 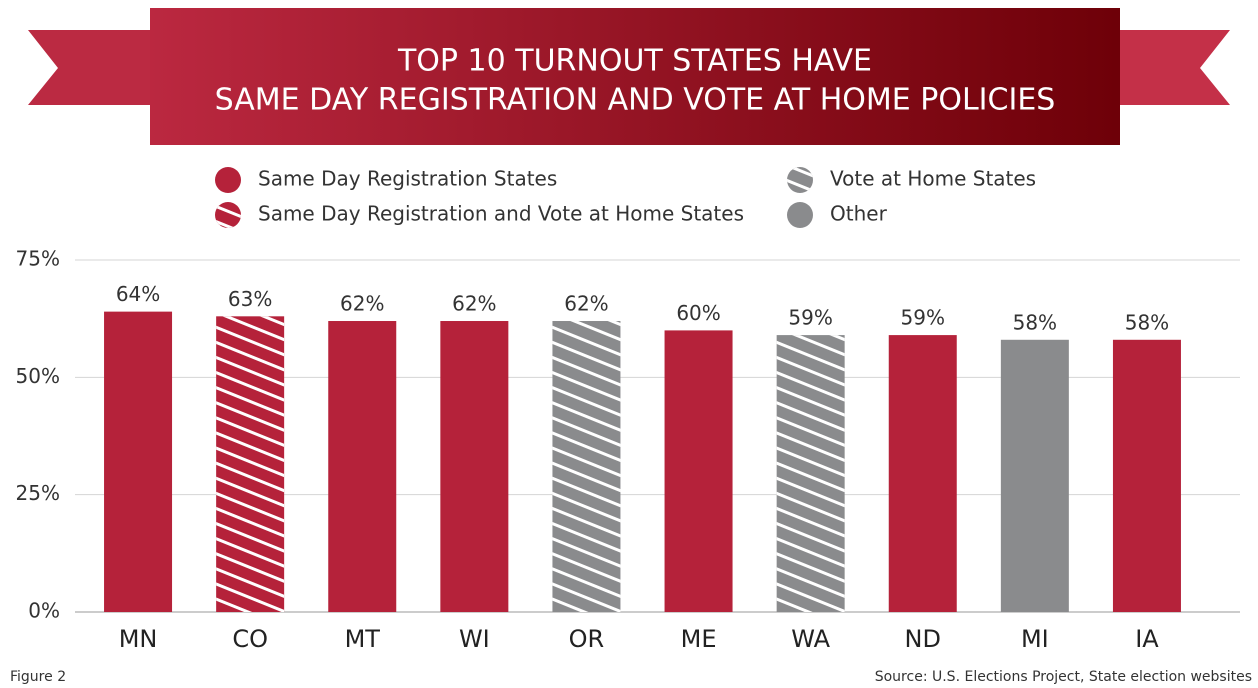 What do you see at coordinates (138, 639) in the screenshot?
I see `x-tick-label: MN` at bounding box center [138, 639].